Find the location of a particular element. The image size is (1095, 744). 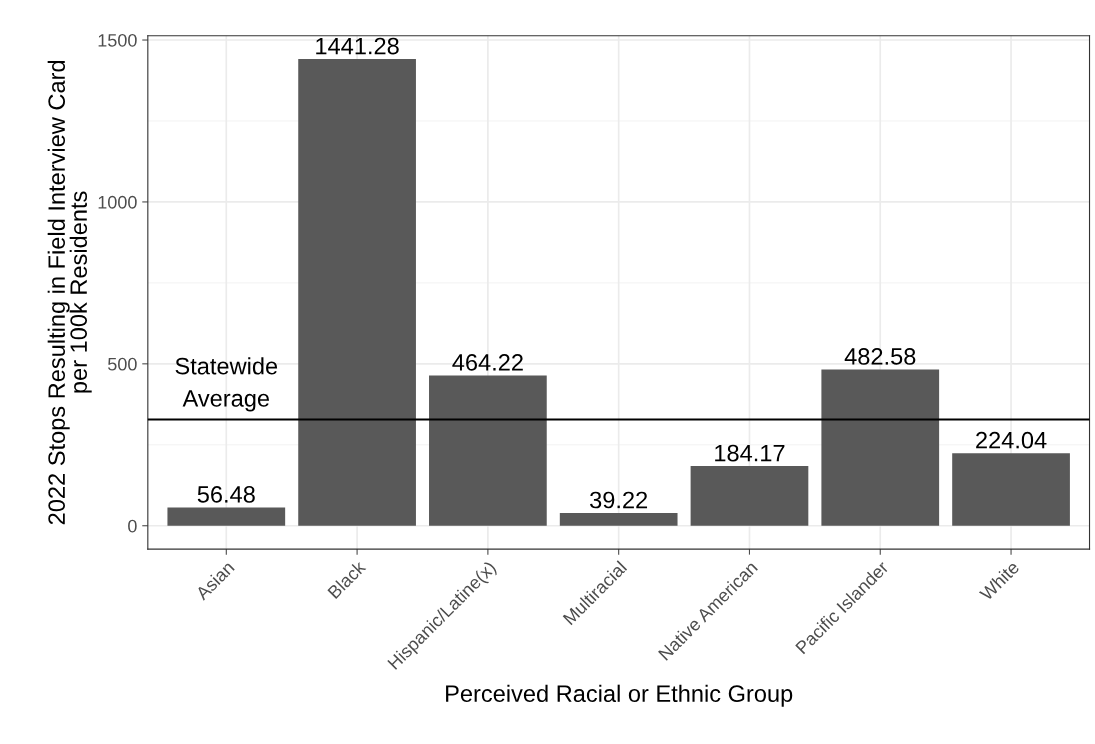

y-tick-label: 1000 is located at coordinates (117, 202).